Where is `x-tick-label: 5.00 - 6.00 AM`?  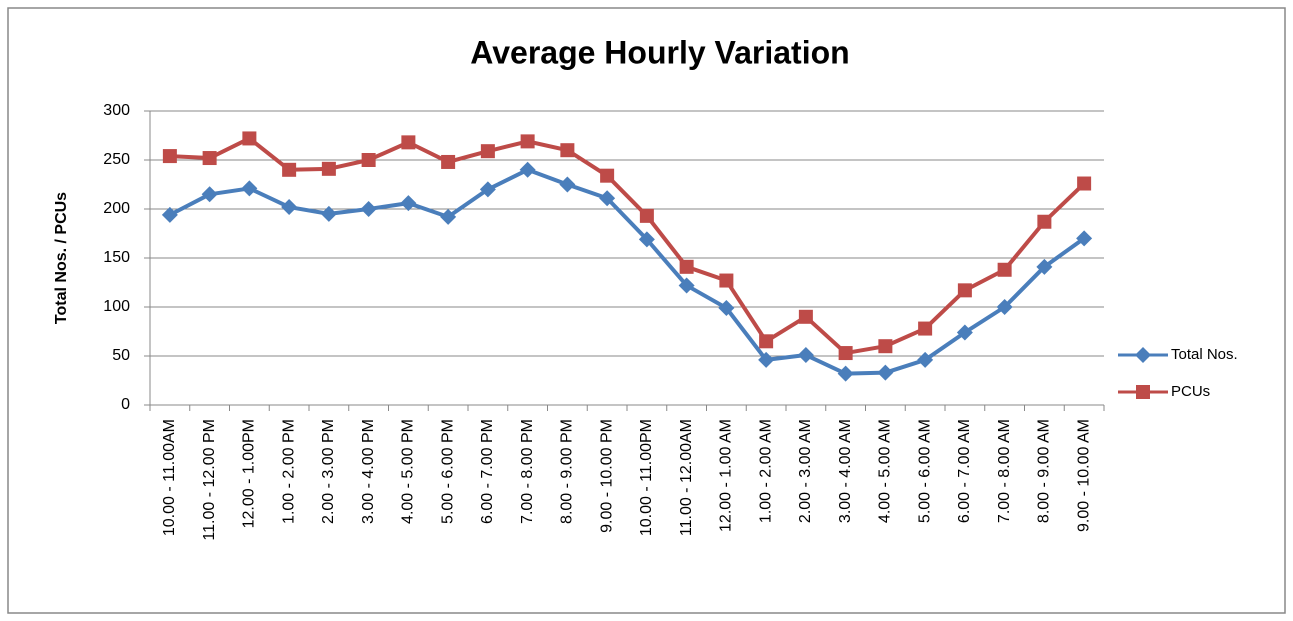
x-tick-label: 5.00 - 6.00 AM is located at coordinates (924, 471).